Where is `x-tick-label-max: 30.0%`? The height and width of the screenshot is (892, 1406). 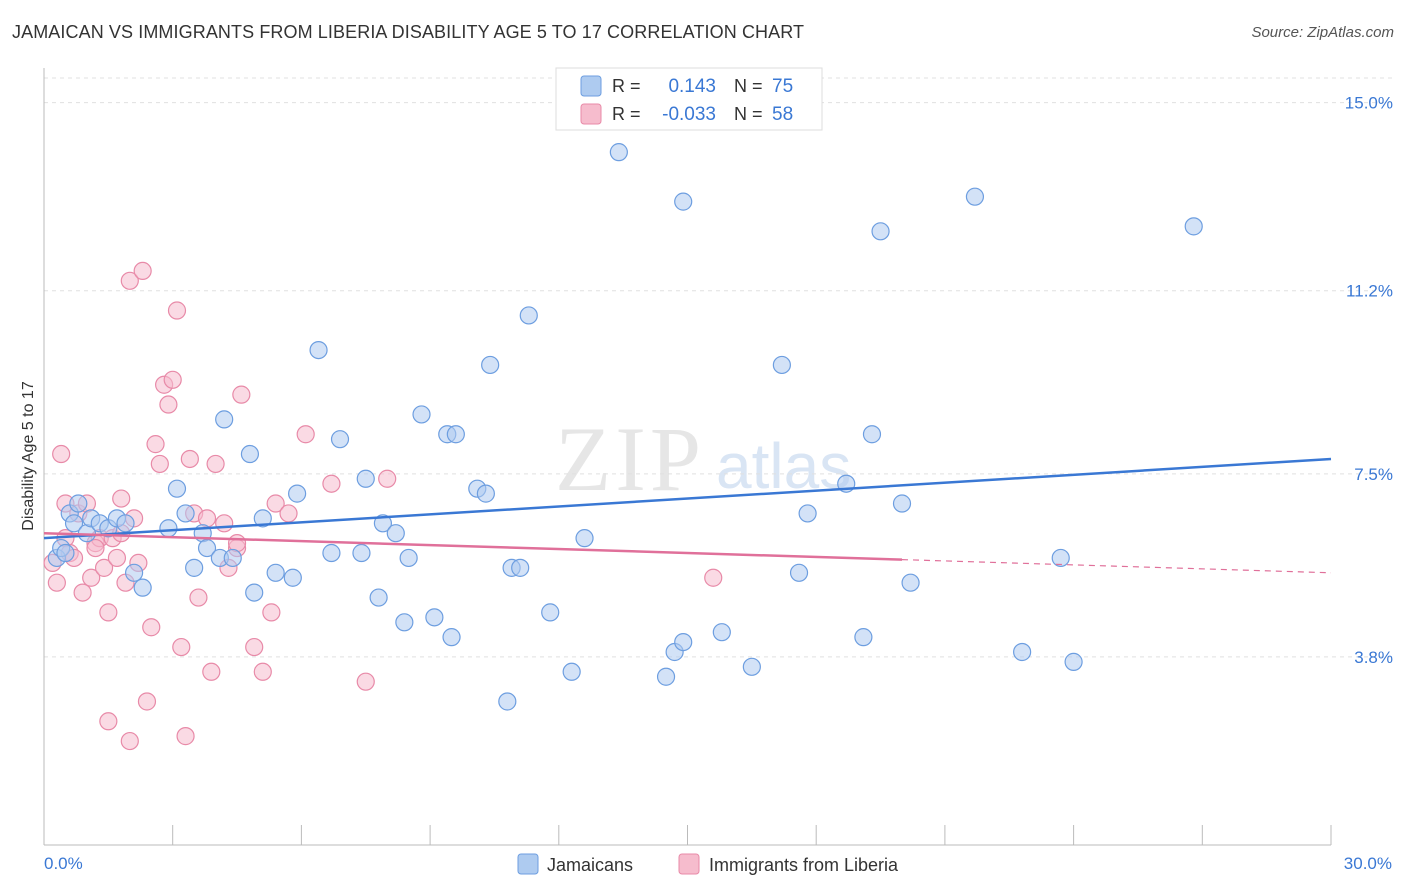
x-tick-label-max: 30.0% is located at coordinates (1368, 863).